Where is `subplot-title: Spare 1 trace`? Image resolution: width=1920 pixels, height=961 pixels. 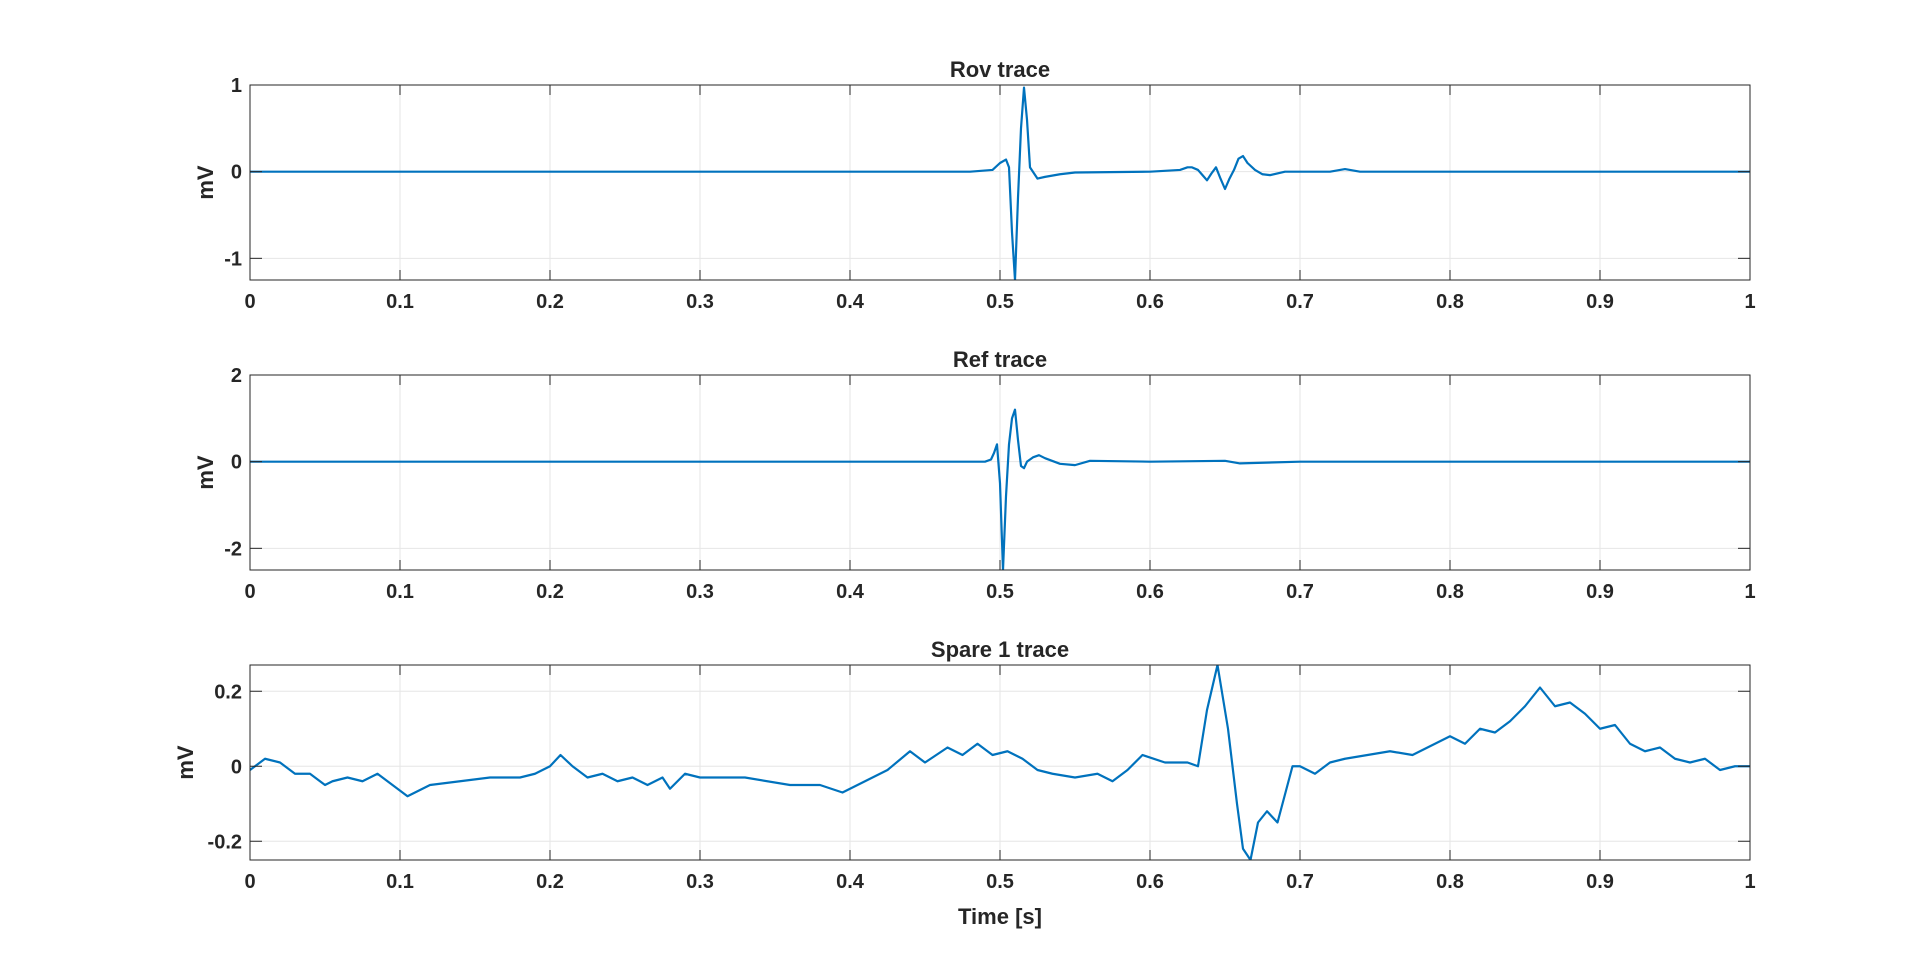
subplot-title: Spare 1 trace is located at coordinates (1000, 649).